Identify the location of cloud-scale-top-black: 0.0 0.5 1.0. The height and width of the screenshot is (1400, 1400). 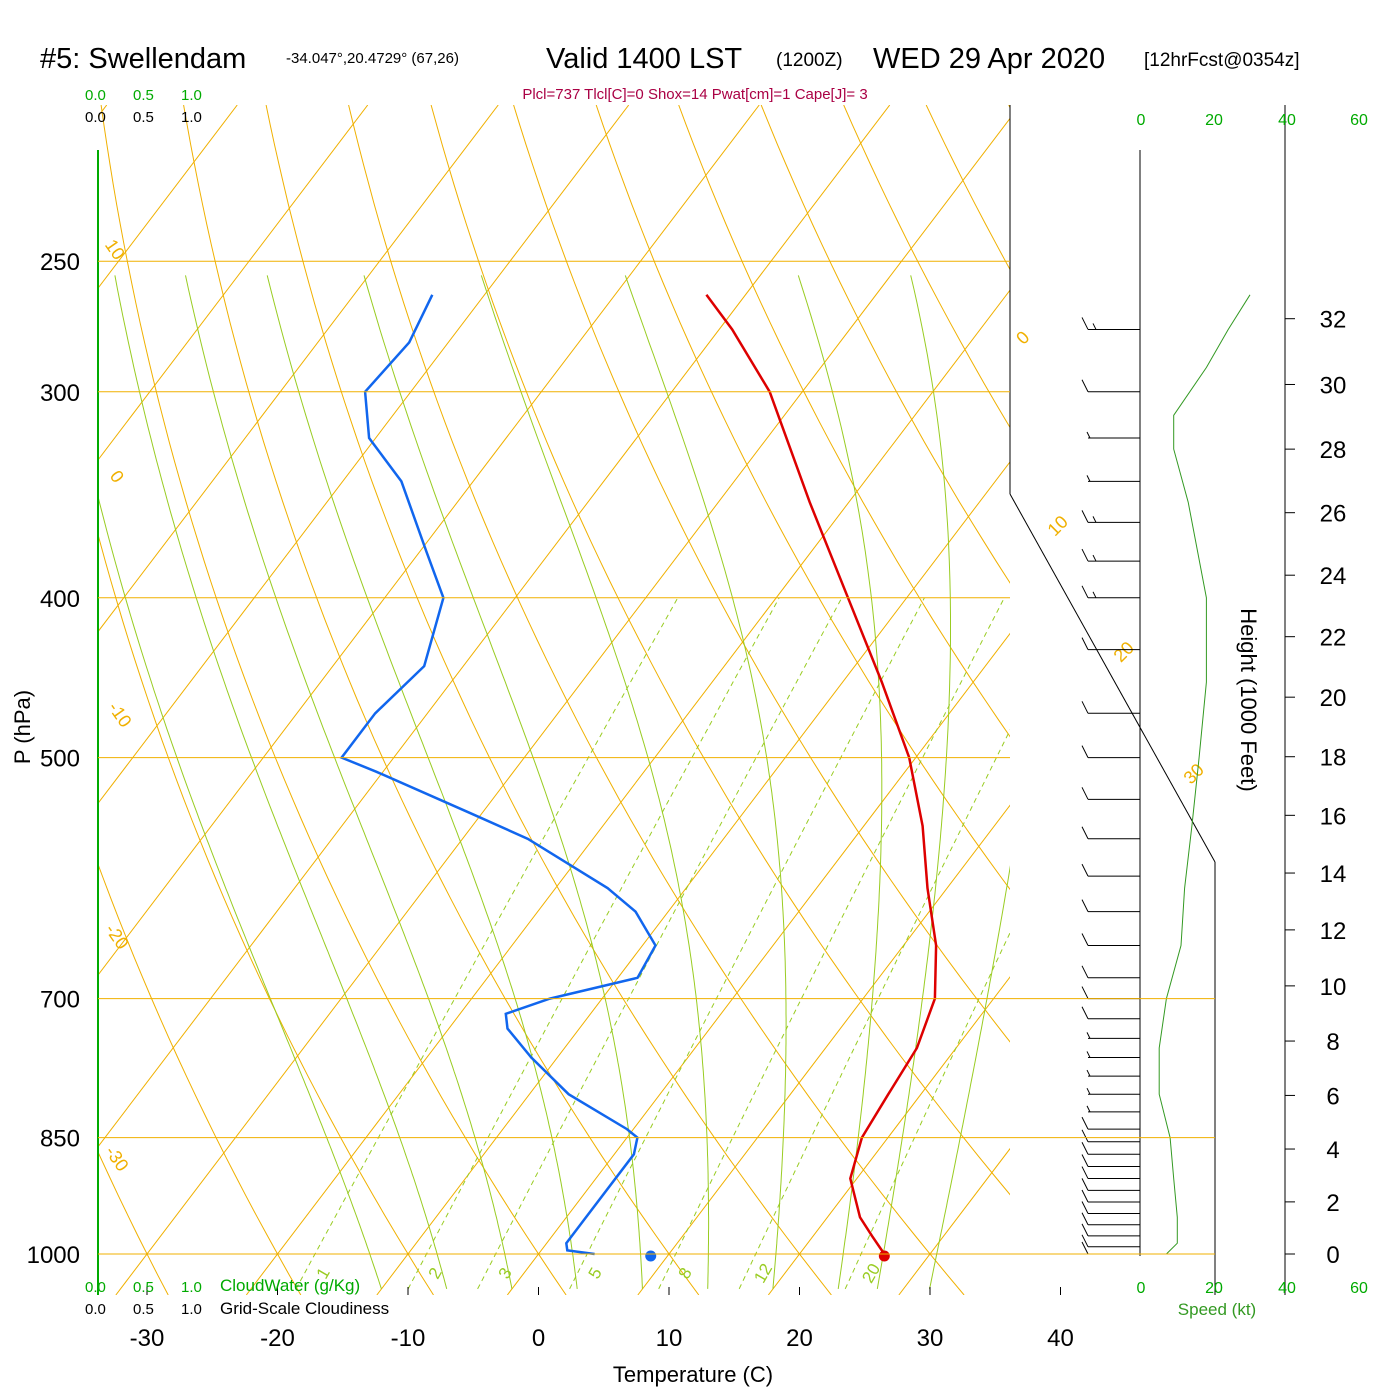
(143, 117).